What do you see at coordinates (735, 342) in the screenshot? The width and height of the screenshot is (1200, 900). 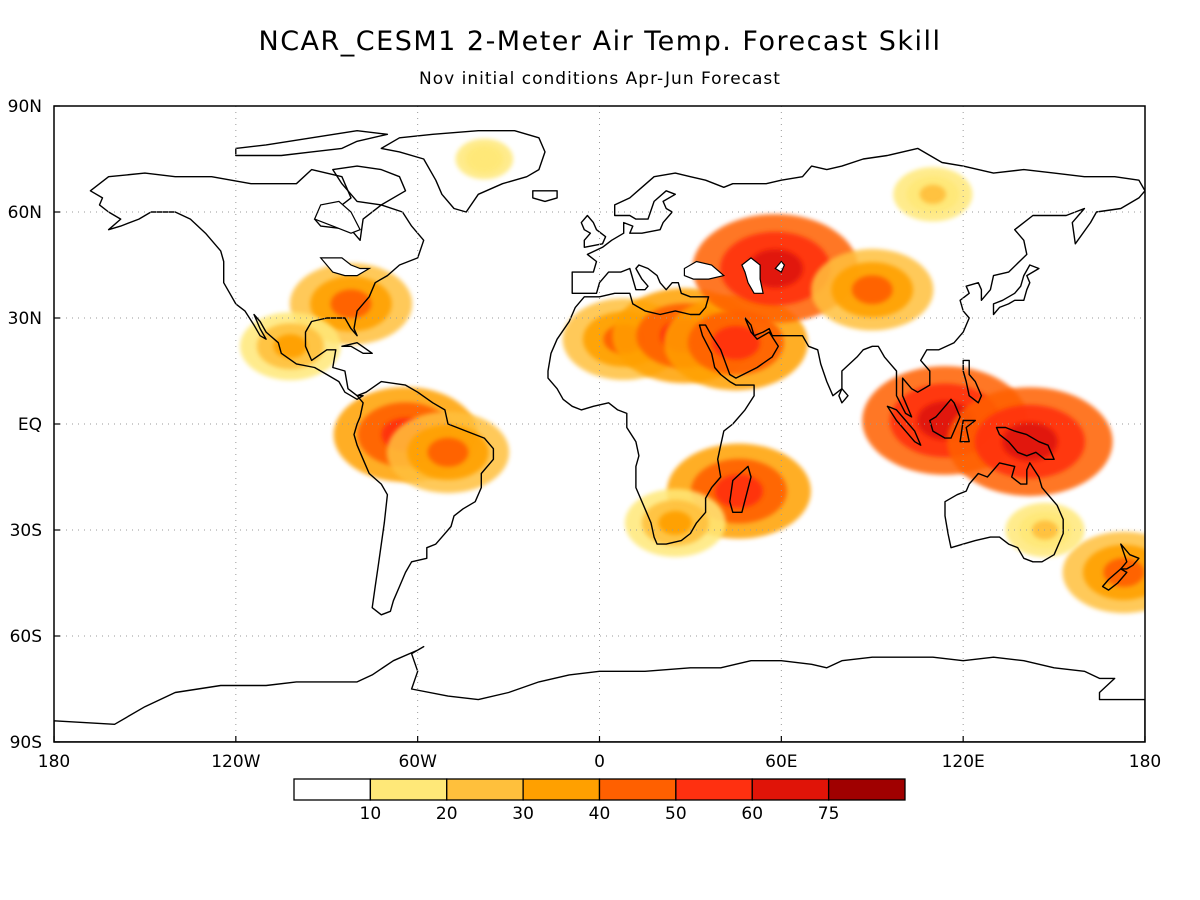 I see `skill-core-arabia` at bounding box center [735, 342].